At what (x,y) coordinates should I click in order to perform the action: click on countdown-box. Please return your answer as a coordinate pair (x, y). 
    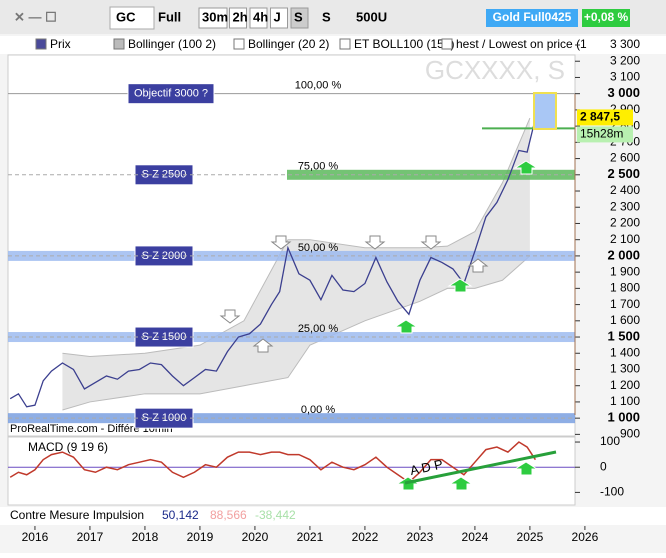
    Looking at the image, I should click on (605, 134).